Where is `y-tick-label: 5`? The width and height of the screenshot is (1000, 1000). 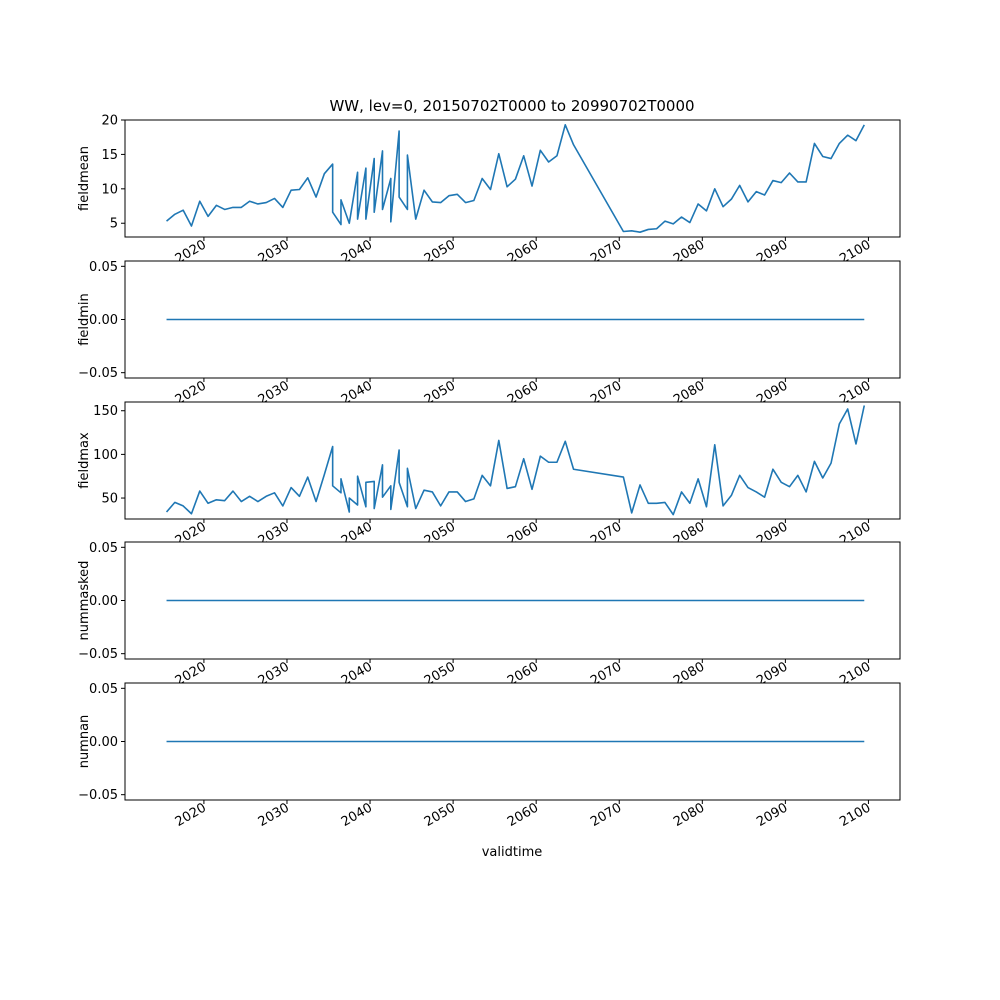
y-tick-label: 5 is located at coordinates (114, 224).